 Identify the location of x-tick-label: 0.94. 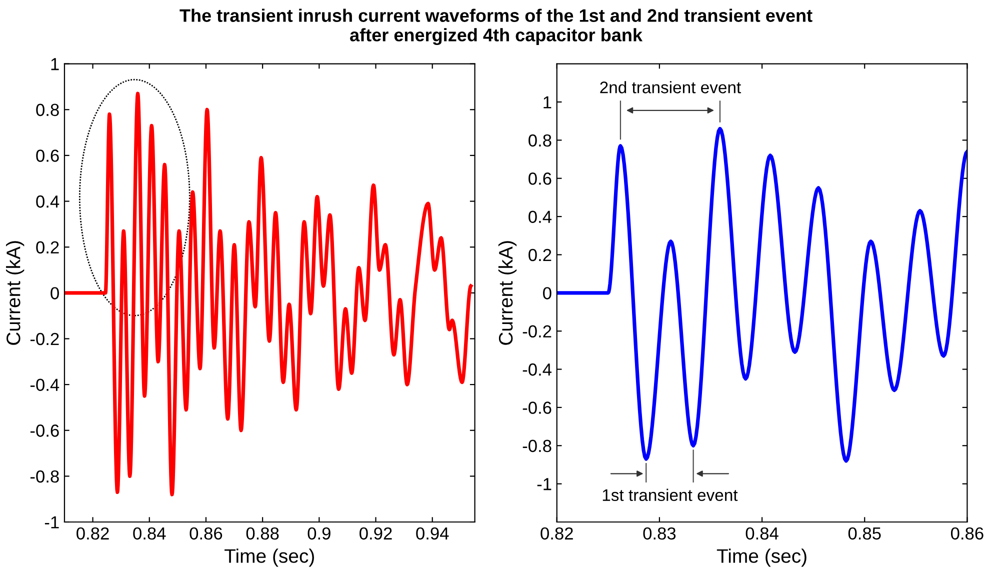
(432, 533).